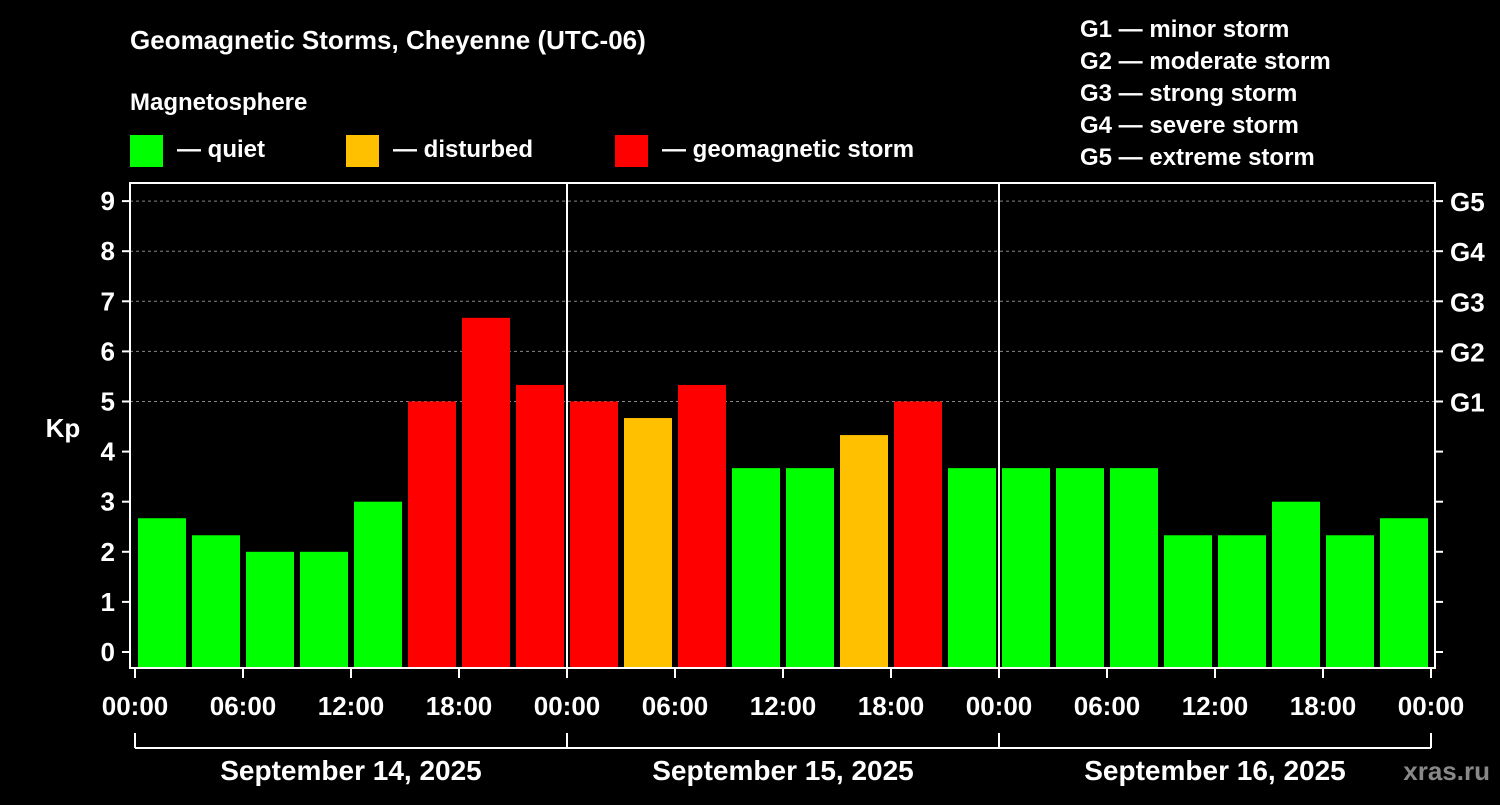  I want to click on date-label: September 14, 2025, so click(351, 770).